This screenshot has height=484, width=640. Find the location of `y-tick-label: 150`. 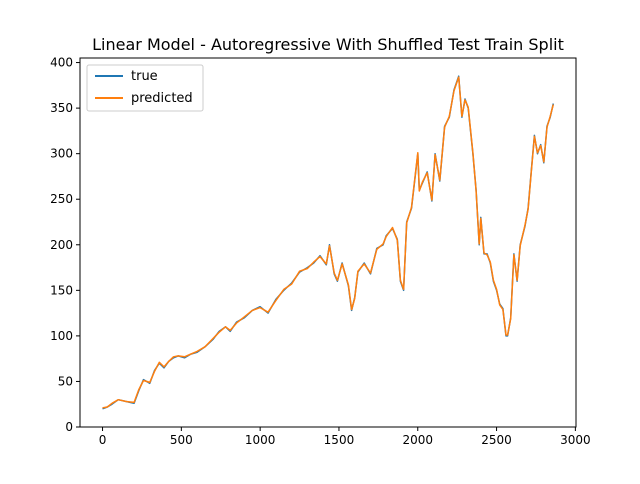

y-tick-label: 150 is located at coordinates (61, 290).